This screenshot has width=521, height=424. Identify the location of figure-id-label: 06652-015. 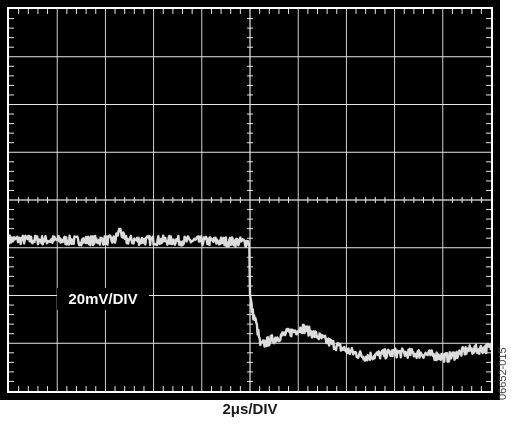
(503, 373).